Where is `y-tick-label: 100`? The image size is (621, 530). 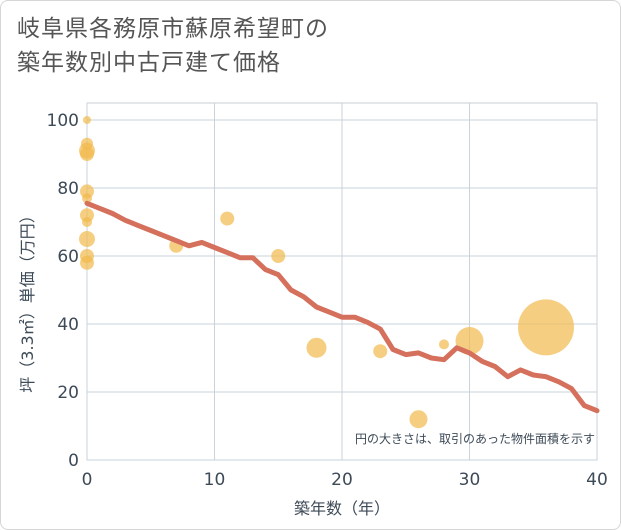
y-tick-label: 100 is located at coordinates (63, 121).